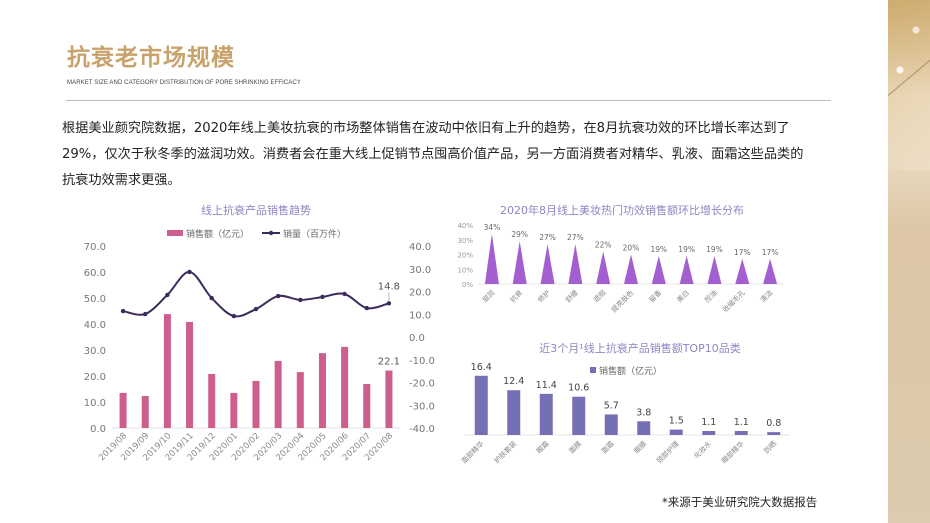 The image size is (930, 523). I want to click on left-axis-tick: 0.0, so click(98, 429).